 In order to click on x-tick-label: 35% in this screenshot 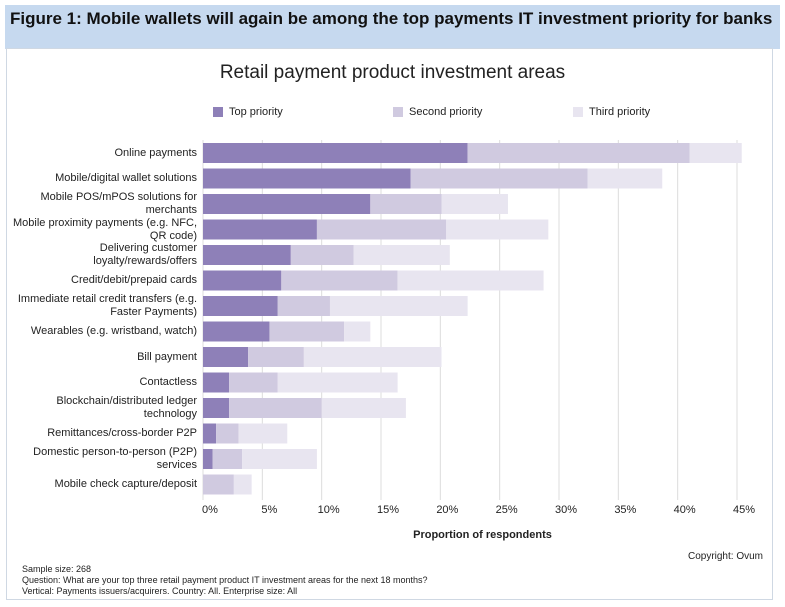, I will do `click(625, 510)`.